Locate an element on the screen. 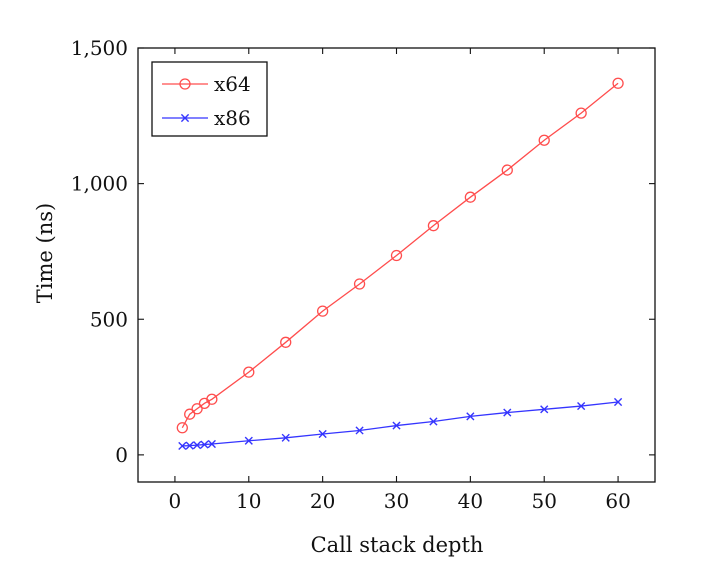  legend-marker-x64-glyph is located at coordinates (185, 84).